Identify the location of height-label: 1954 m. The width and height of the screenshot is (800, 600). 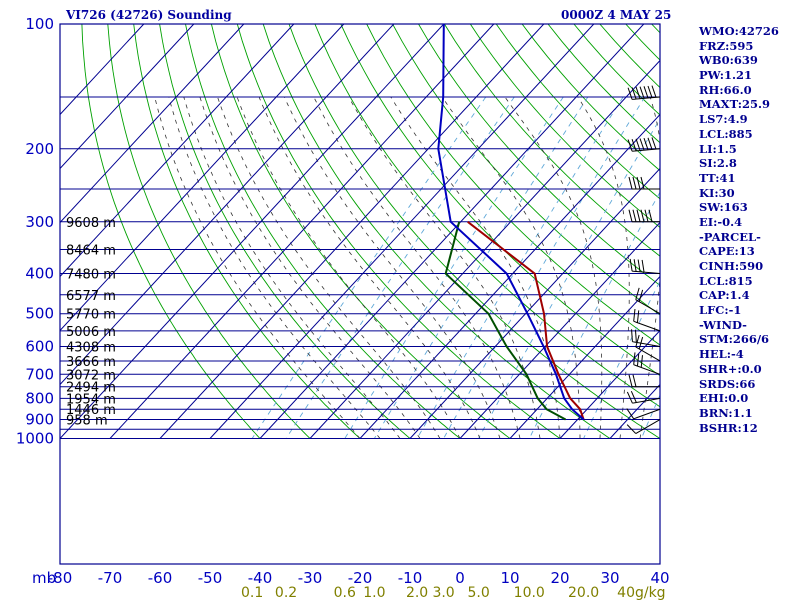
(91, 399).